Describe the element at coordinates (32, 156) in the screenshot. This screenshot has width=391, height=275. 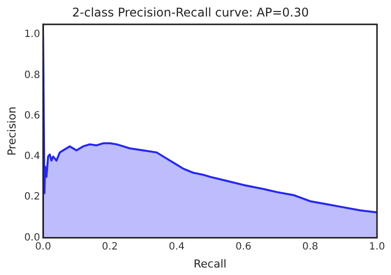
I see `y-tick-label: 0.4` at that location.